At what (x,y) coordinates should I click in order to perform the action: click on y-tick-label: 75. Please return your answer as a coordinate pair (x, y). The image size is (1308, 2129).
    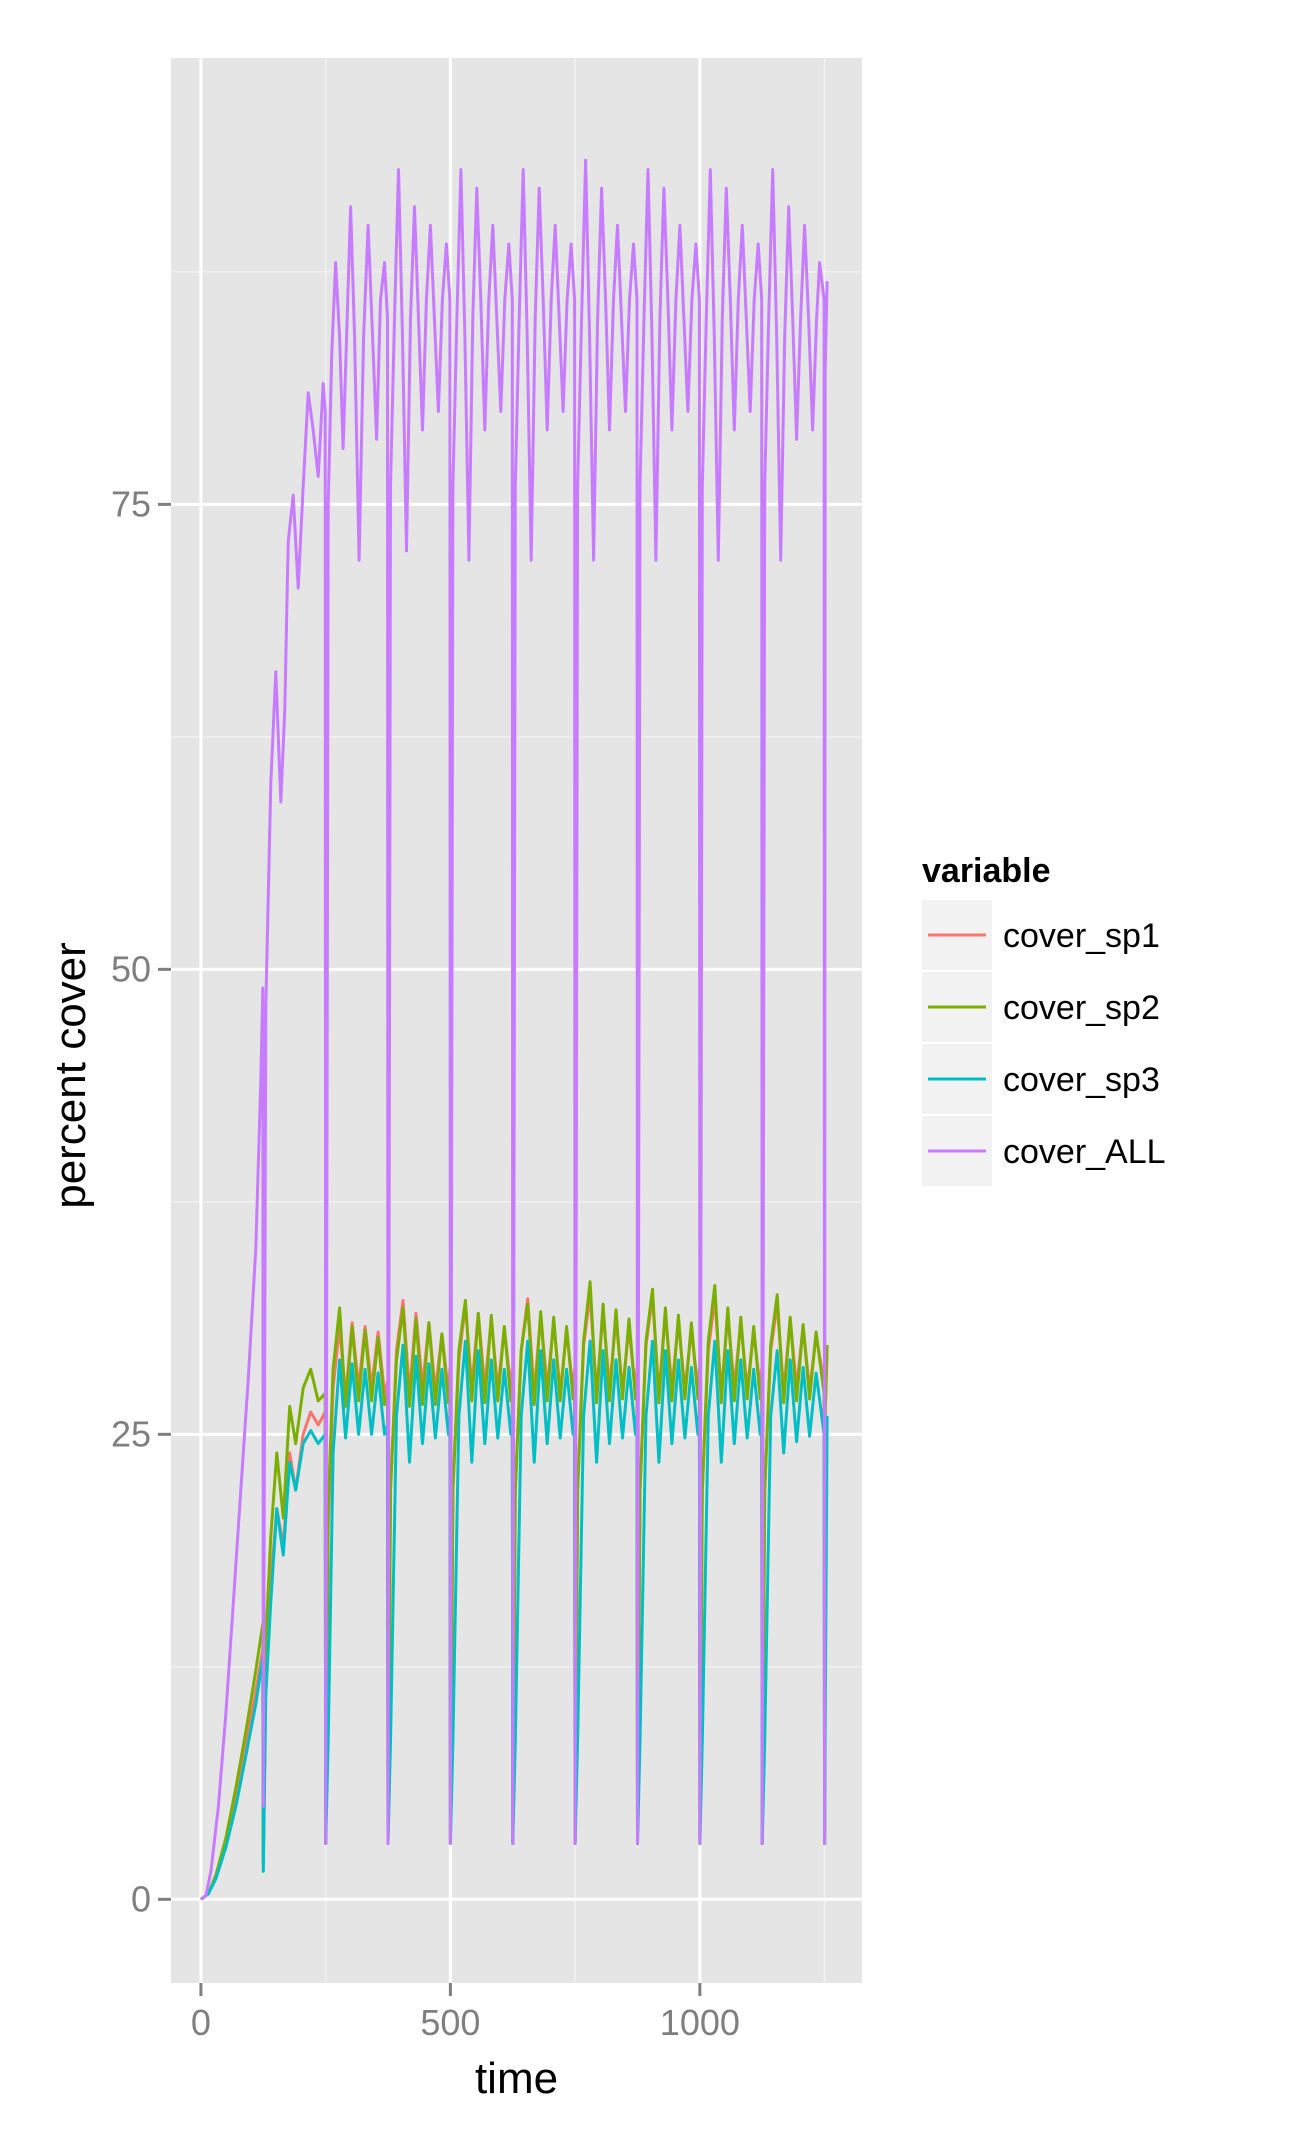
    Looking at the image, I should click on (131, 503).